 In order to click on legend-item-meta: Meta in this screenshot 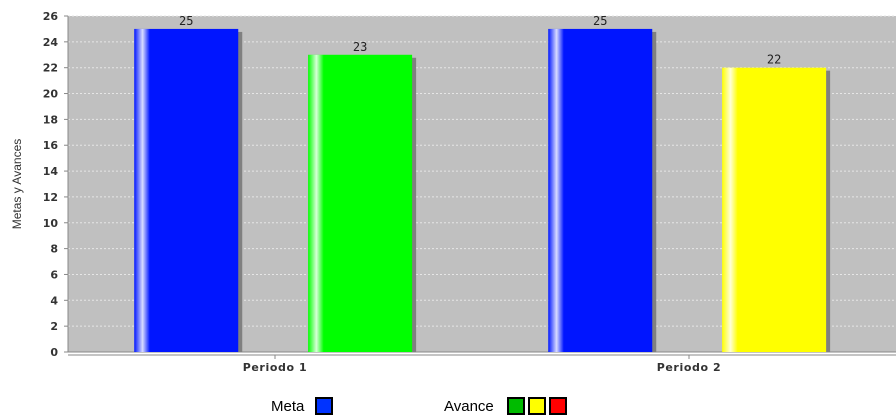, I will do `click(302, 406)`.